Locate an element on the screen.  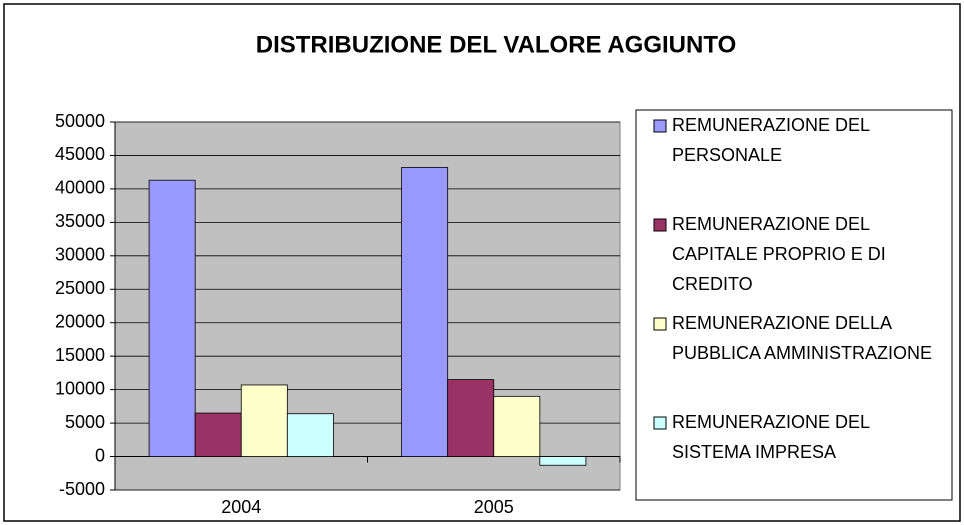
legend-line: REMUNERAZIONE DELLA is located at coordinates (782, 323).